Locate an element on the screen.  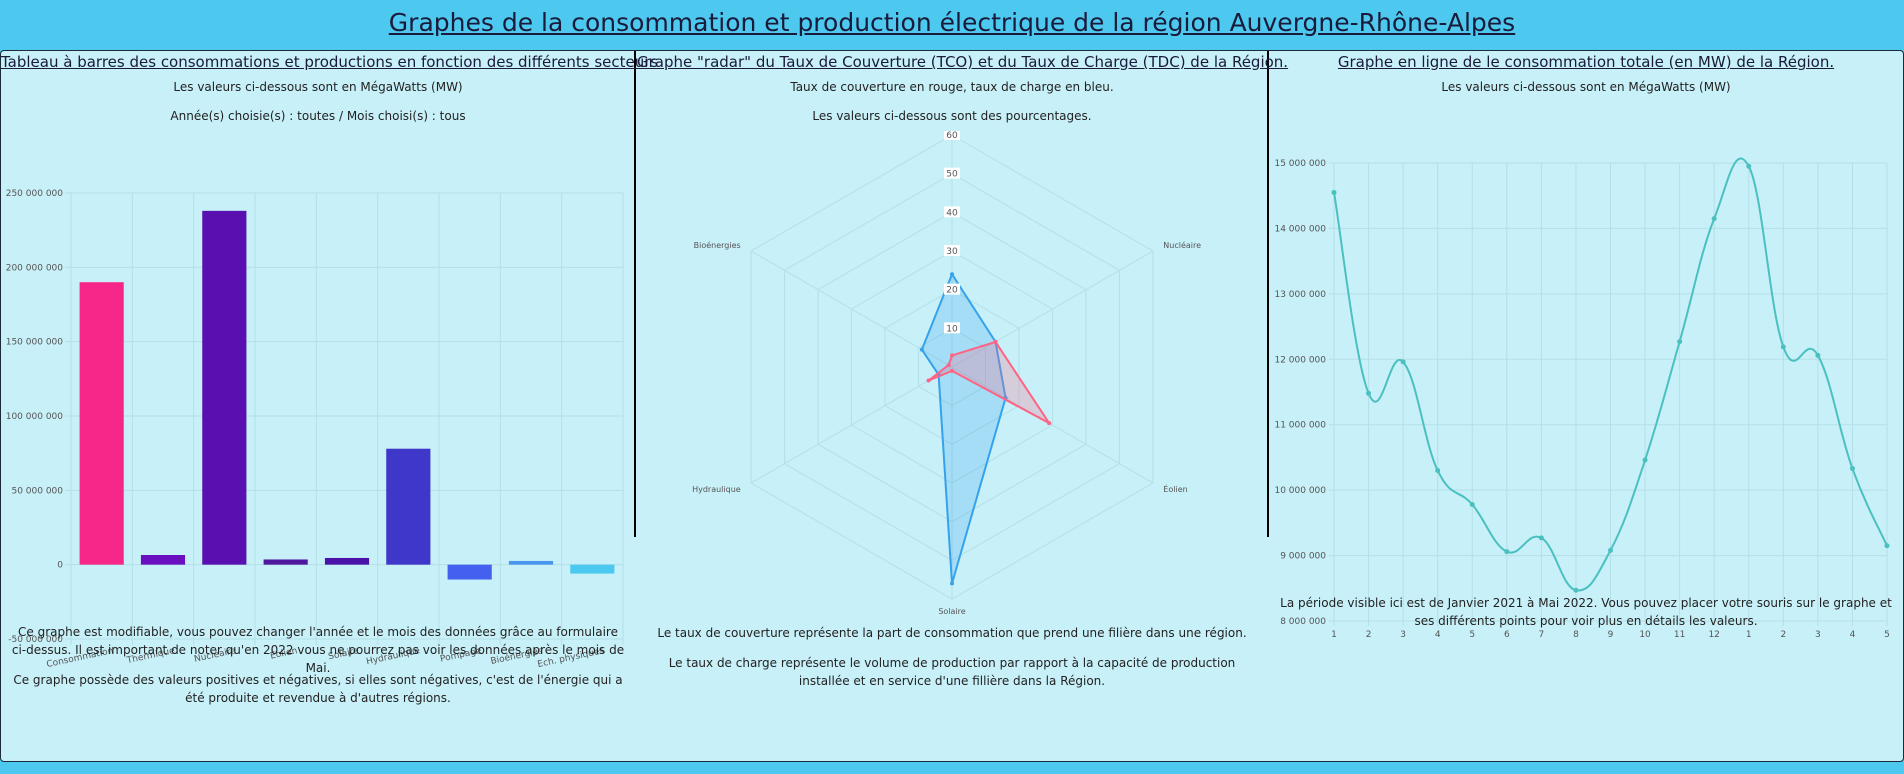
line-x-tick-label: 8 is located at coordinates (1576, 635).